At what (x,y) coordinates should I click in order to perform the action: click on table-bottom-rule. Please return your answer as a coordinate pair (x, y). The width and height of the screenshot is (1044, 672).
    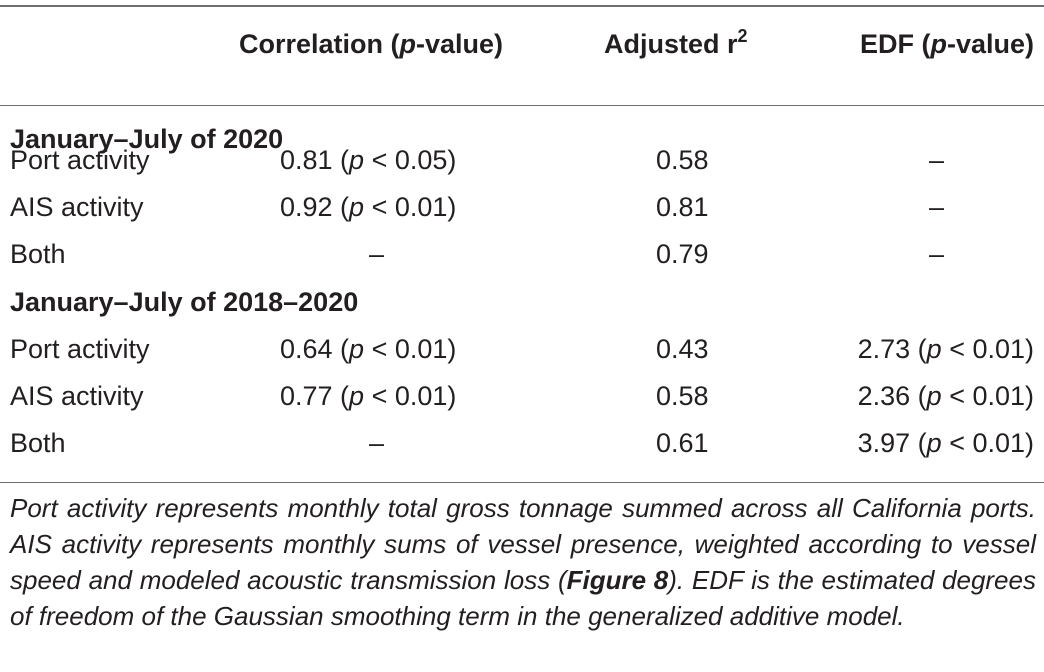
    Looking at the image, I should click on (522, 482).